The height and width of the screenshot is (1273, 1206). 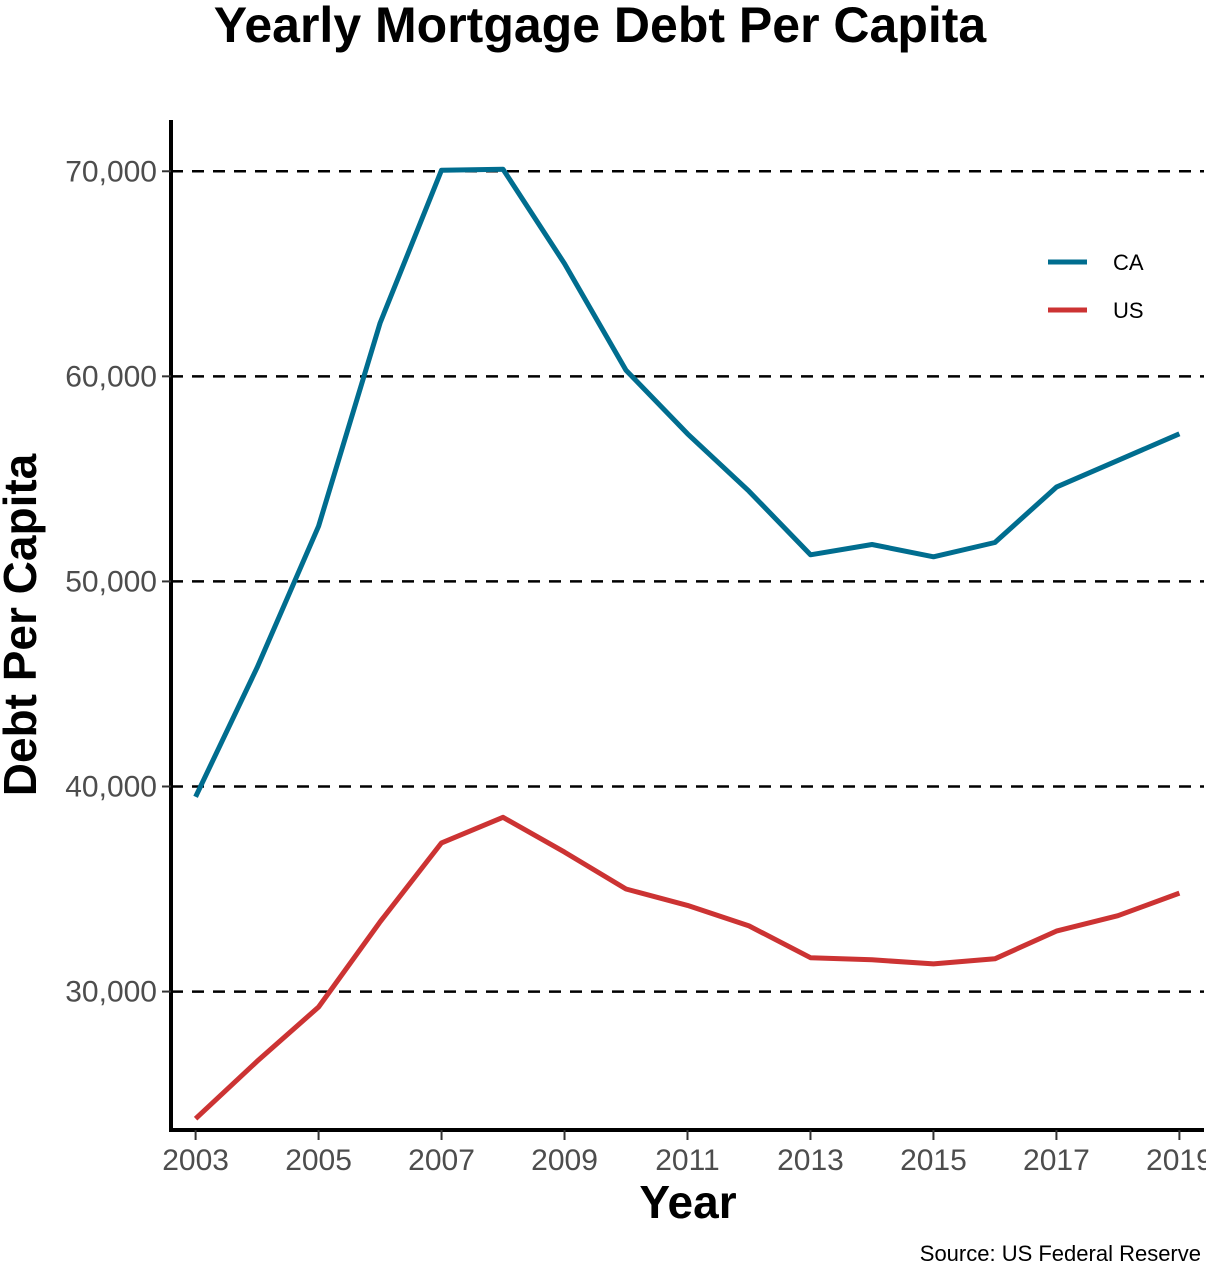 I want to click on y-tick-label: 60,000, so click(x=111, y=376).